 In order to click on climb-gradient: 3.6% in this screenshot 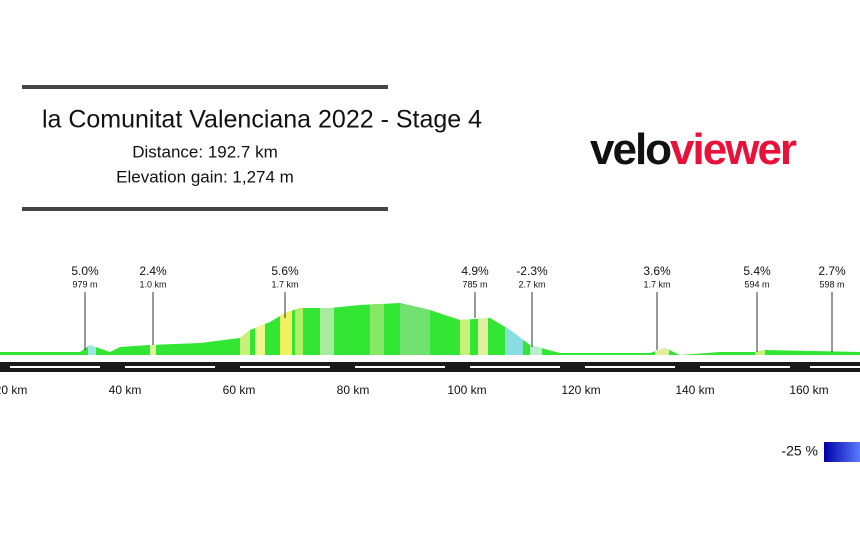, I will do `click(657, 271)`.